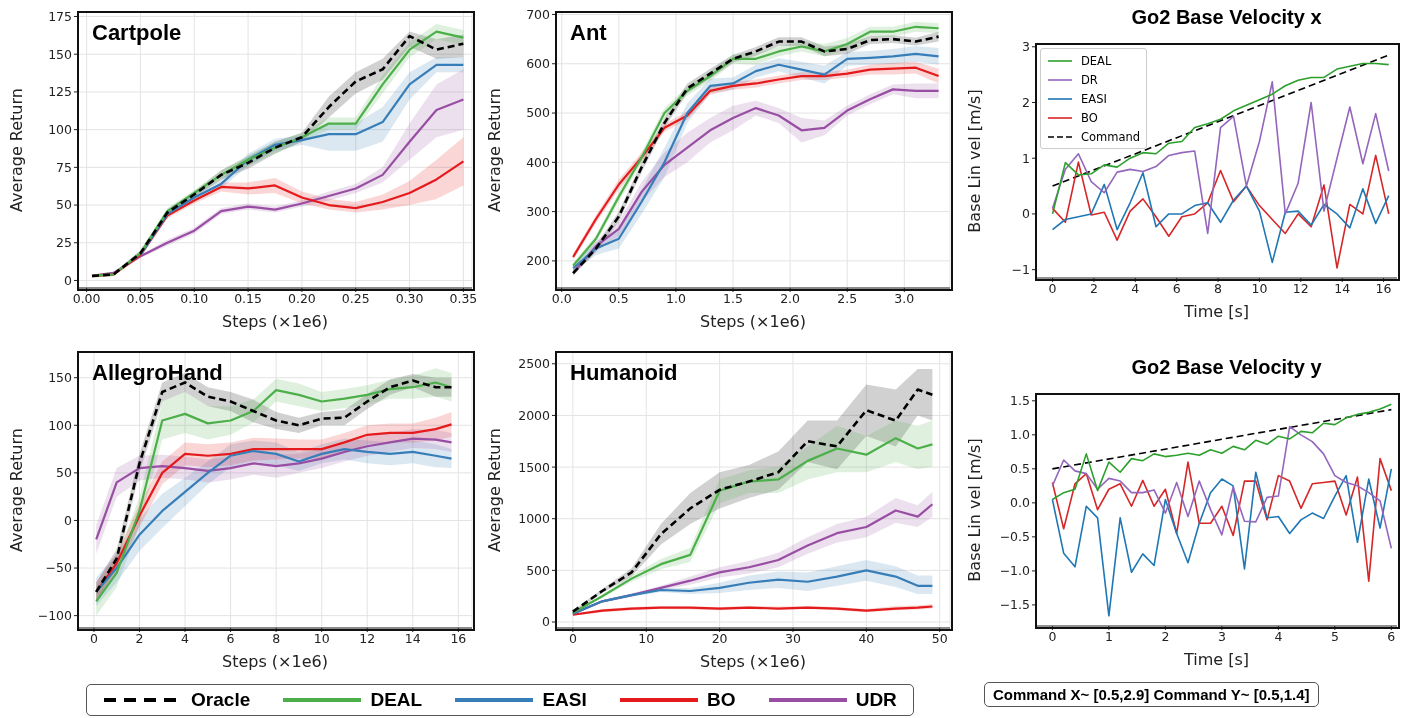  What do you see at coordinates (719, 638) in the screenshot?
I see `x-tick-label: 20` at bounding box center [719, 638].